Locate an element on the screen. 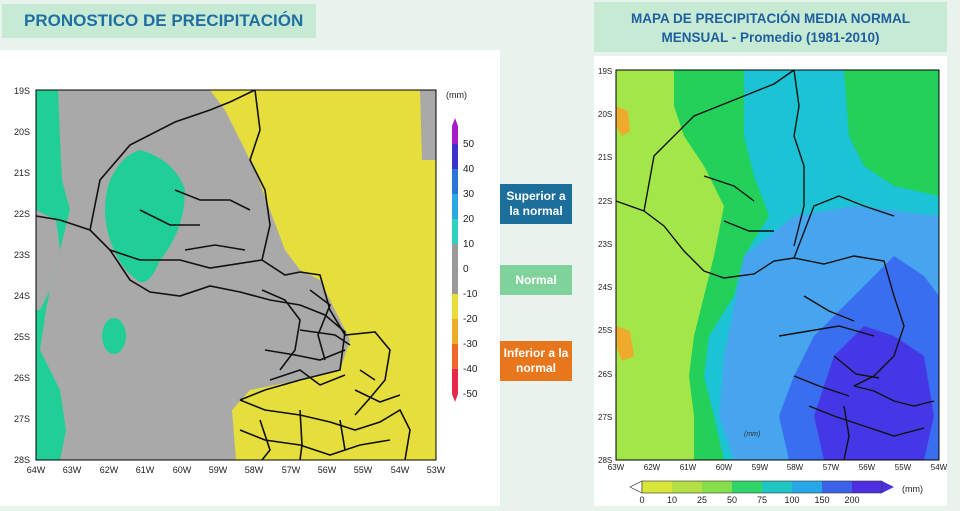  right-colorbar is located at coordinates (761, 487).